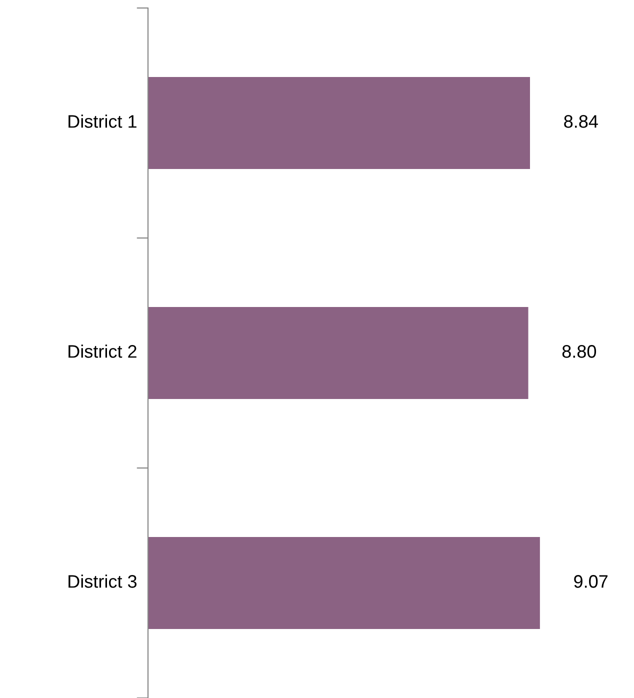 This screenshot has width=634, height=698. What do you see at coordinates (102, 581) in the screenshot?
I see `y-tick-label: District 3` at bounding box center [102, 581].